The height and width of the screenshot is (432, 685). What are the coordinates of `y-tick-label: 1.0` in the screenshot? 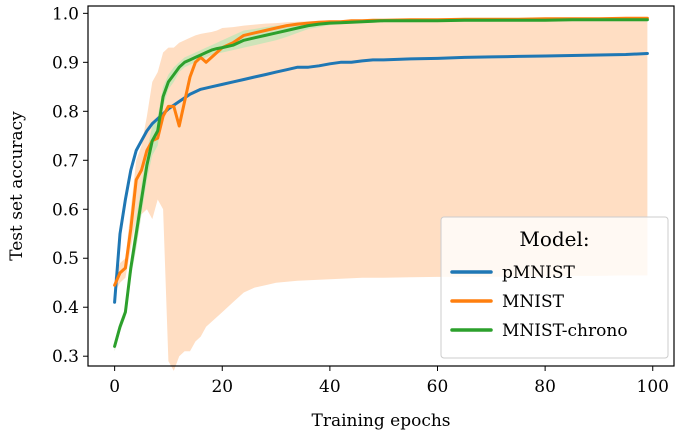 It's located at (65, 14).